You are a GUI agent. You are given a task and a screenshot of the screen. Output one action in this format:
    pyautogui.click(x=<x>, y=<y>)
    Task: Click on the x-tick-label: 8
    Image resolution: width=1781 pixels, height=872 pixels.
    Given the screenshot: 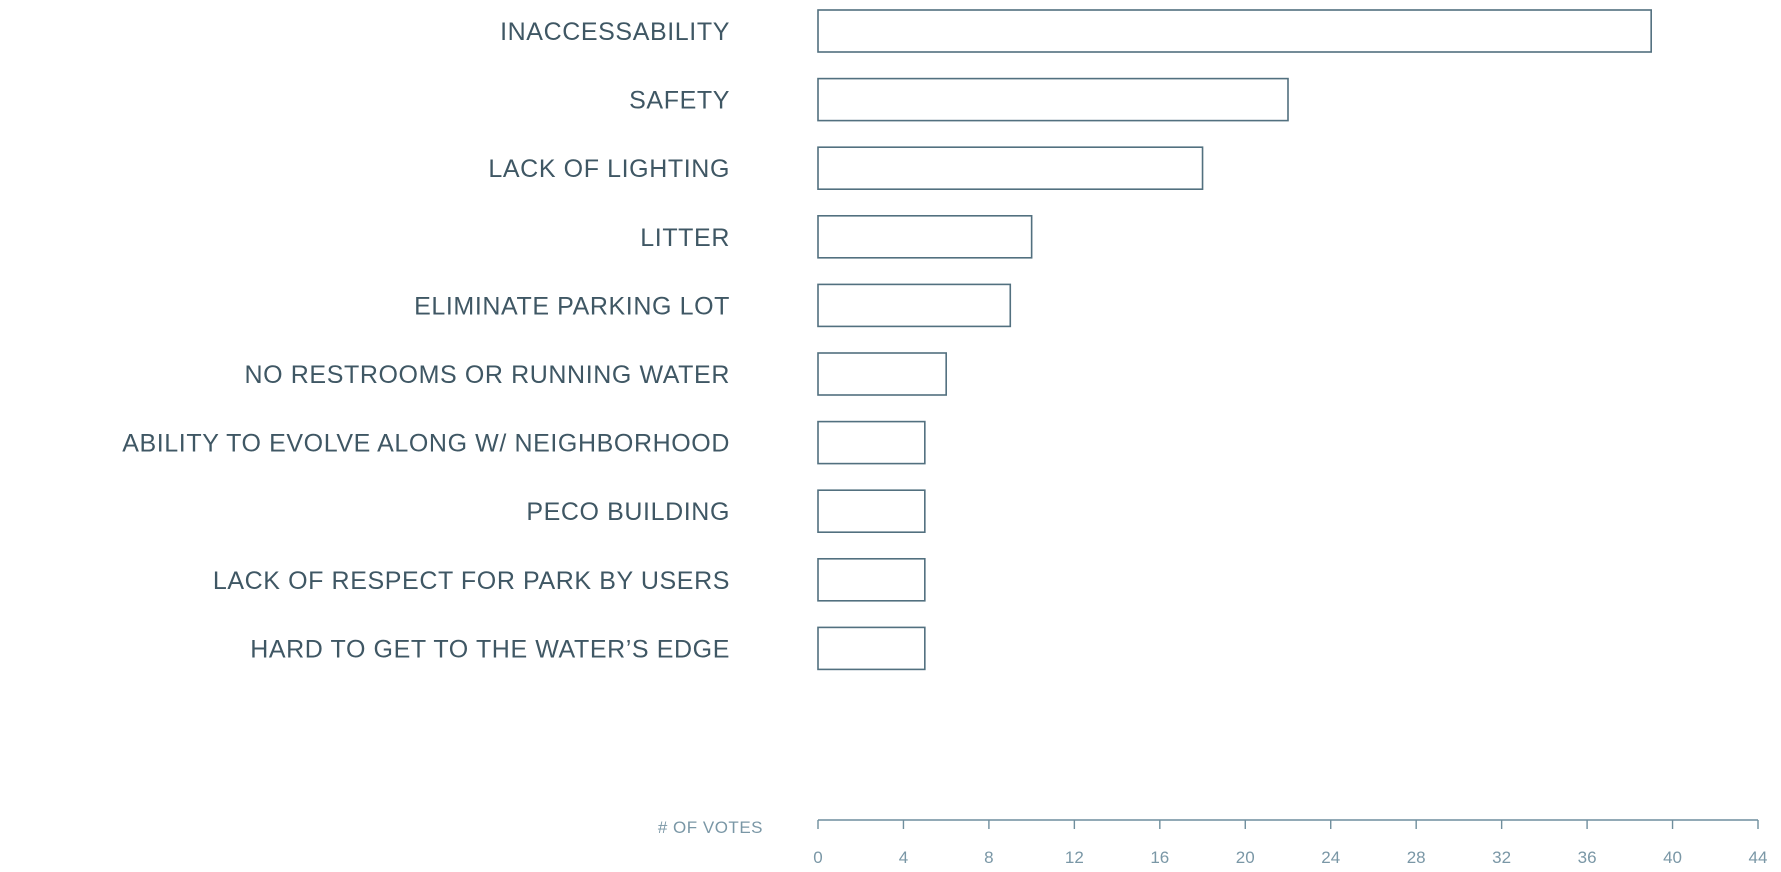 What is the action you would take?
    pyautogui.click(x=988, y=857)
    